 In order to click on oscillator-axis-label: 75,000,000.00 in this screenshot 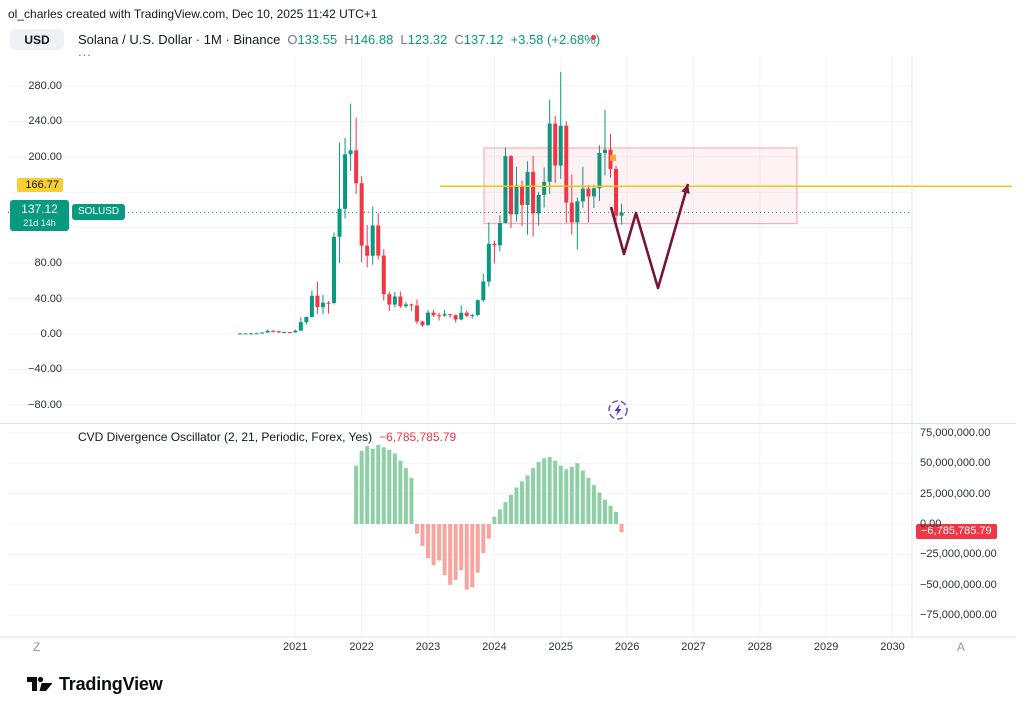, I will do `click(955, 432)`.